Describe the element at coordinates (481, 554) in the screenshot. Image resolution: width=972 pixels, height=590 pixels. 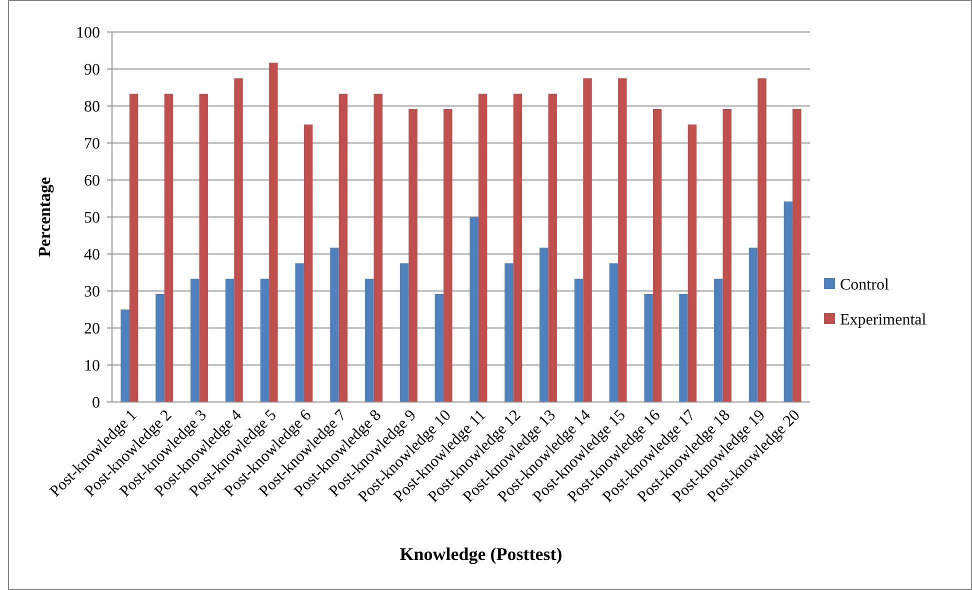
I see `x-axis-title: Knowledge (Posttest)` at that location.